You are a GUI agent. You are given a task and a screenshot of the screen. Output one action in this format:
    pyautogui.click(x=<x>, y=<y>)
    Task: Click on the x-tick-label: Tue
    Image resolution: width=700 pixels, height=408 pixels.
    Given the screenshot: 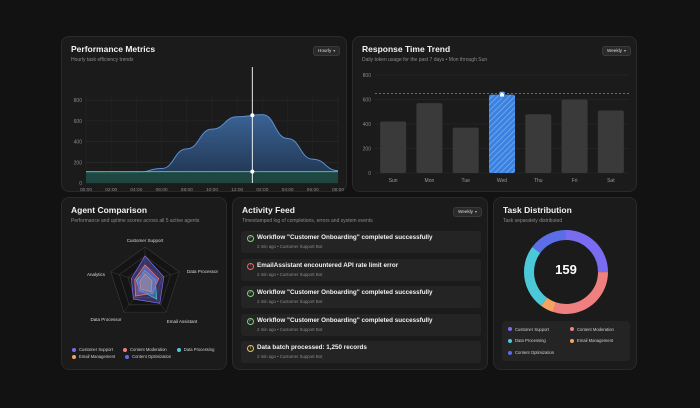 What is the action you would take?
    pyautogui.click(x=465, y=181)
    